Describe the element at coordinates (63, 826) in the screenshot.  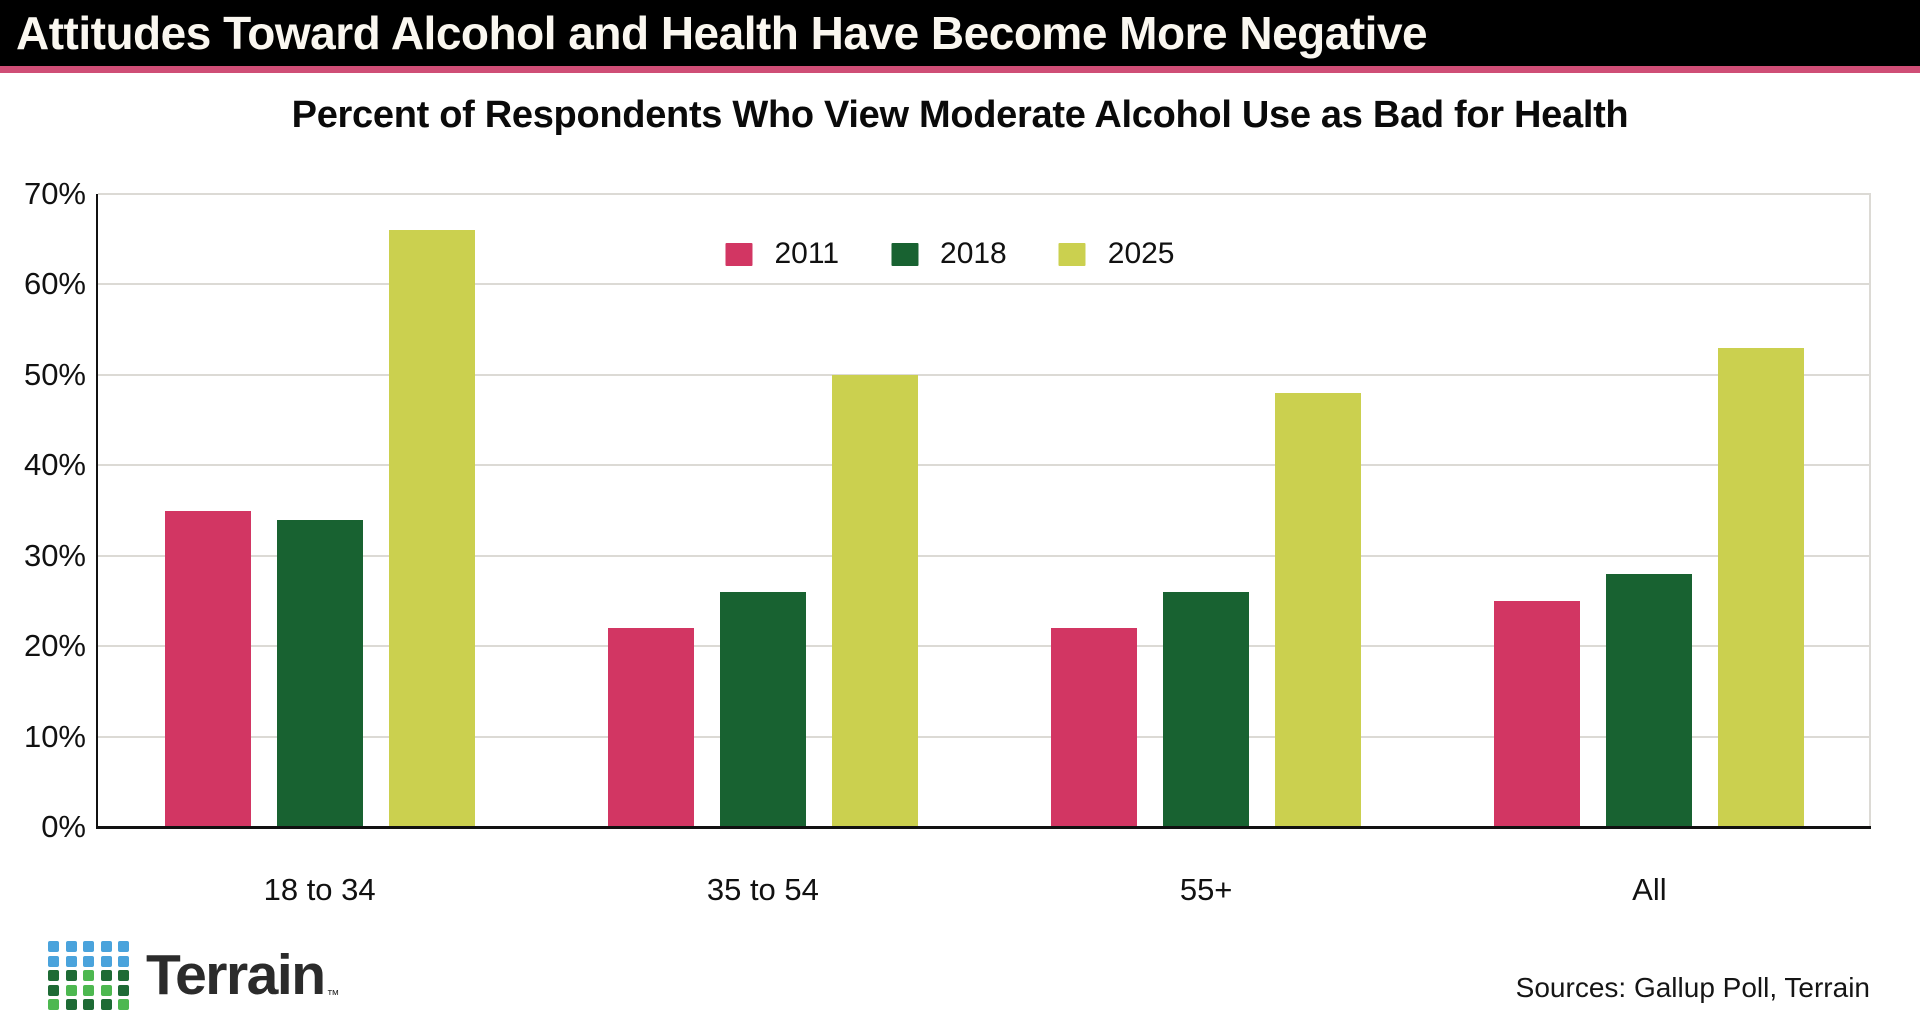
I see `y-tick-label: 0%` at that location.